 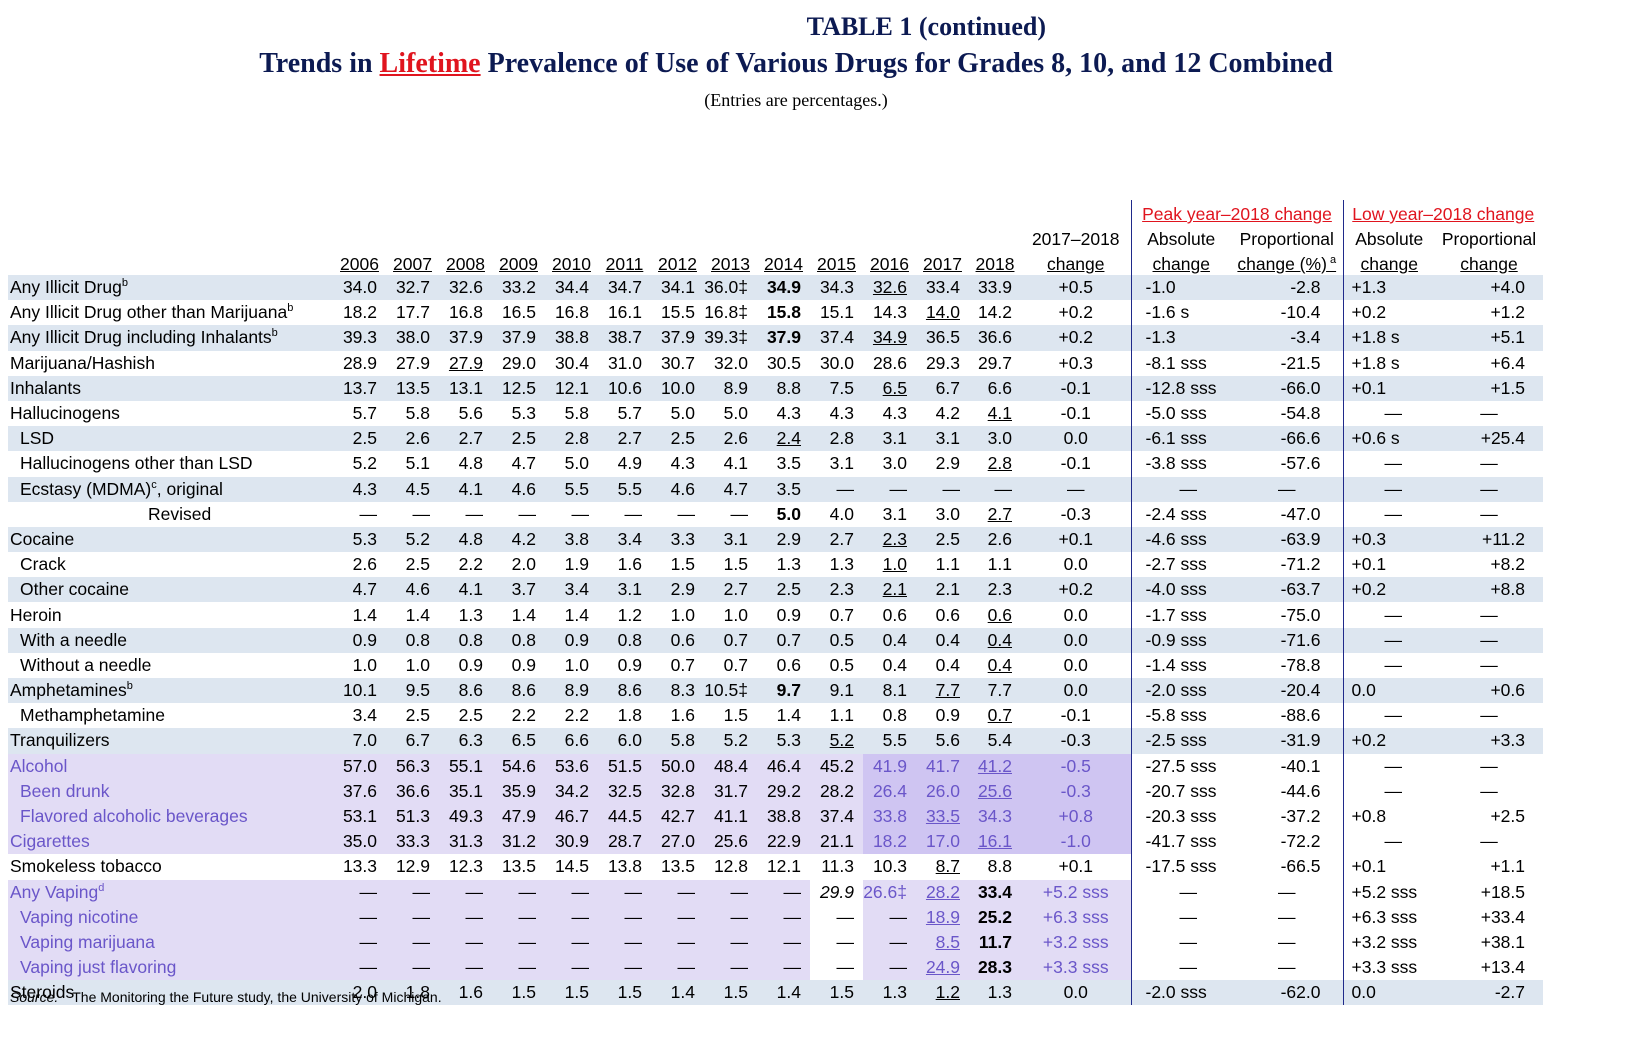 What do you see at coordinates (783, 312) in the screenshot?
I see `year-value: 15.8` at bounding box center [783, 312].